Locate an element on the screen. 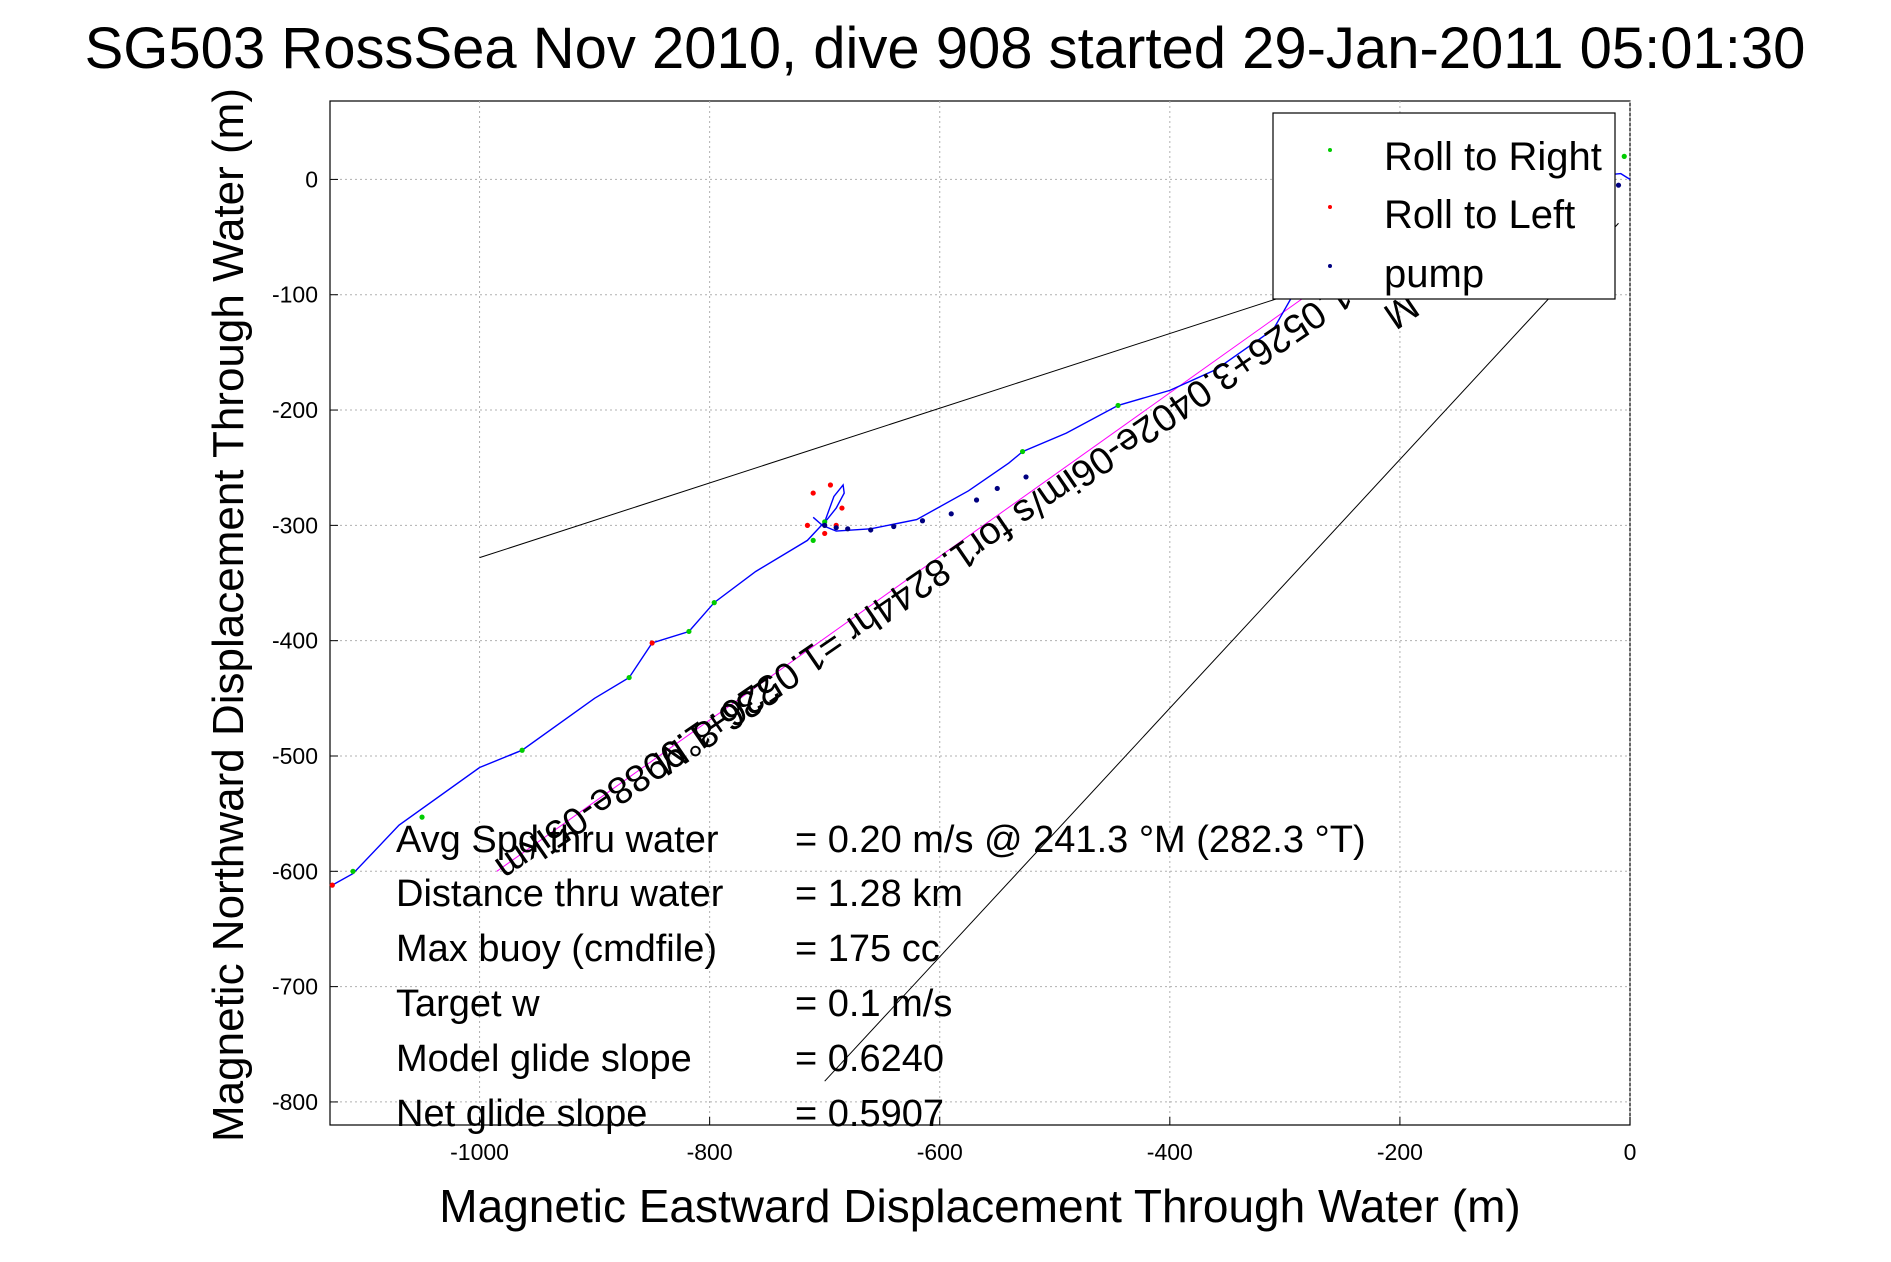  x-tick-label: -1000 is located at coordinates (479, 1152).